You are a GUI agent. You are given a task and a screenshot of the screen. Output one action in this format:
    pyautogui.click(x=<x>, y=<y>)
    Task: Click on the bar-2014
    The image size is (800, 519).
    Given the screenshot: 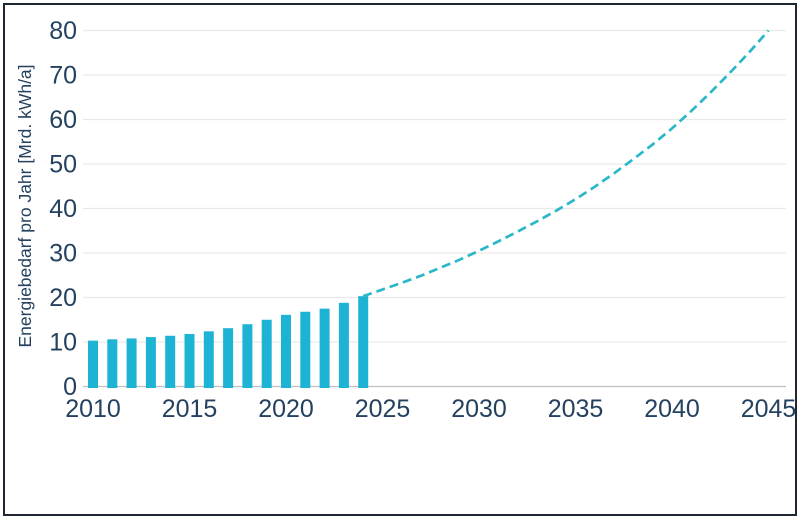 What is the action you would take?
    pyautogui.click(x=170, y=361)
    